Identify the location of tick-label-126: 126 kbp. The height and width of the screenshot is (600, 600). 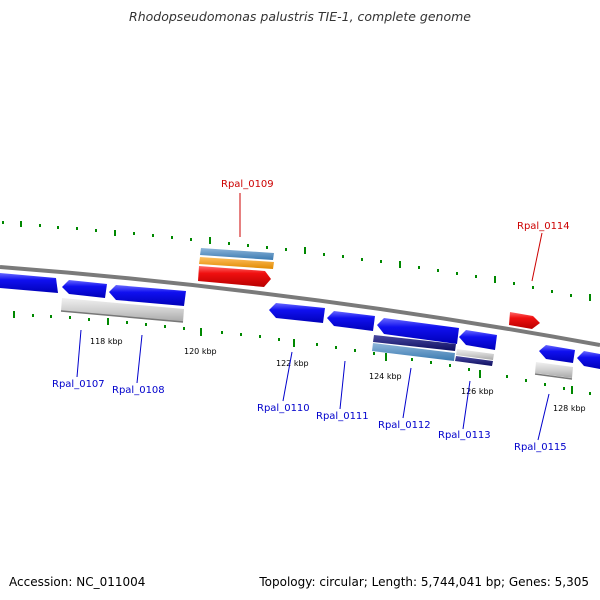
(477, 391).